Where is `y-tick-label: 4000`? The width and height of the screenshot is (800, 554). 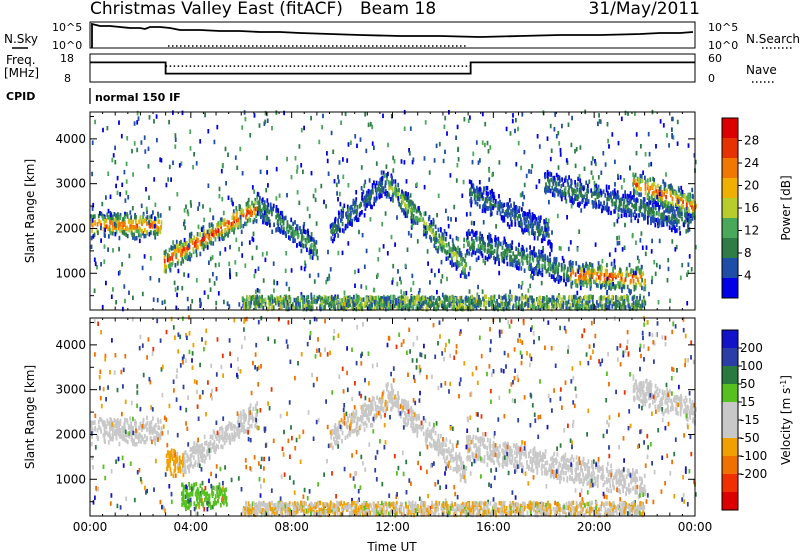 y-tick-label: 4000 is located at coordinates (70, 139).